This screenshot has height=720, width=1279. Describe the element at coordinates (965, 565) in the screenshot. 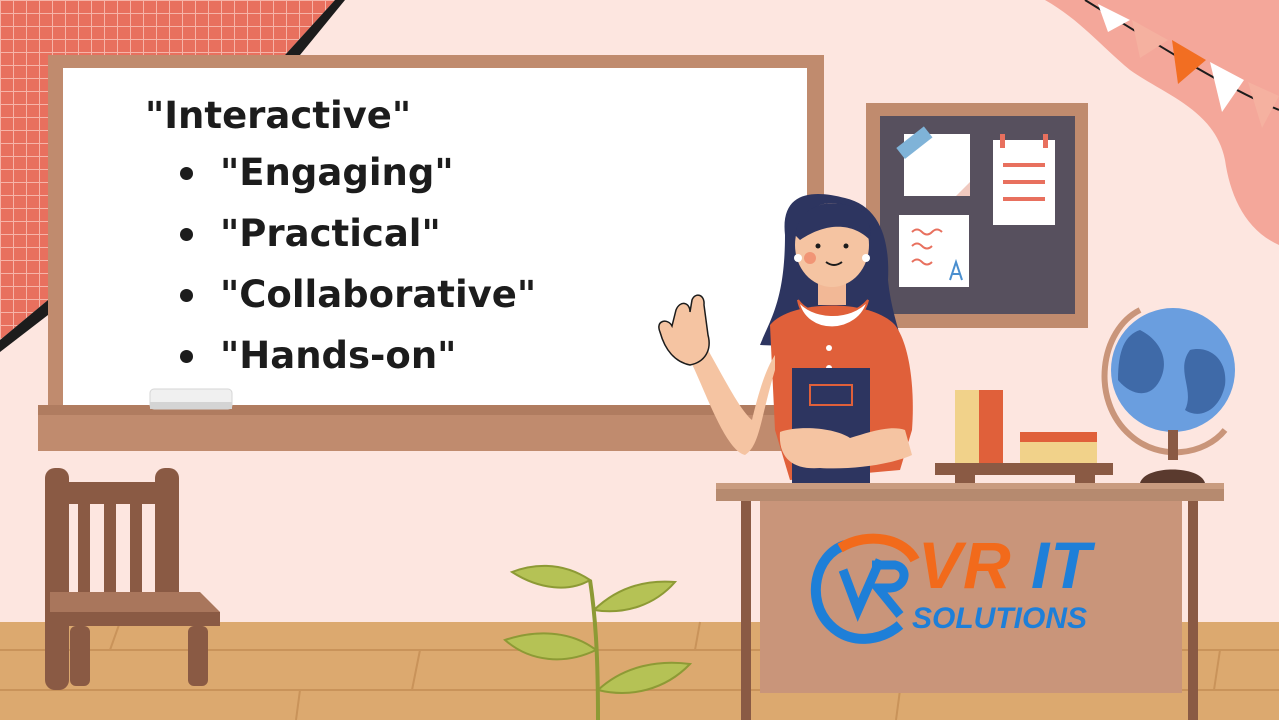

I see `logo-vr-text: VR` at that location.